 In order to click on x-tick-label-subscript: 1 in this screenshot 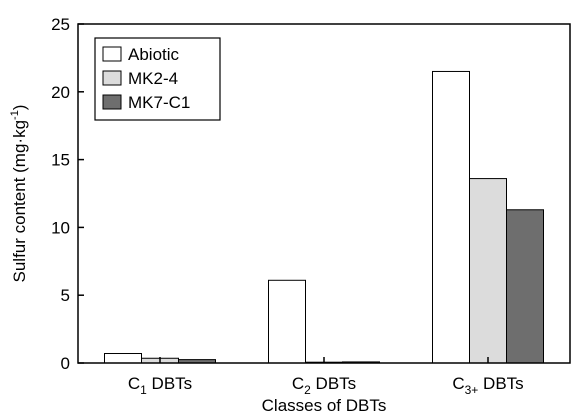, I will do `click(143, 390)`.